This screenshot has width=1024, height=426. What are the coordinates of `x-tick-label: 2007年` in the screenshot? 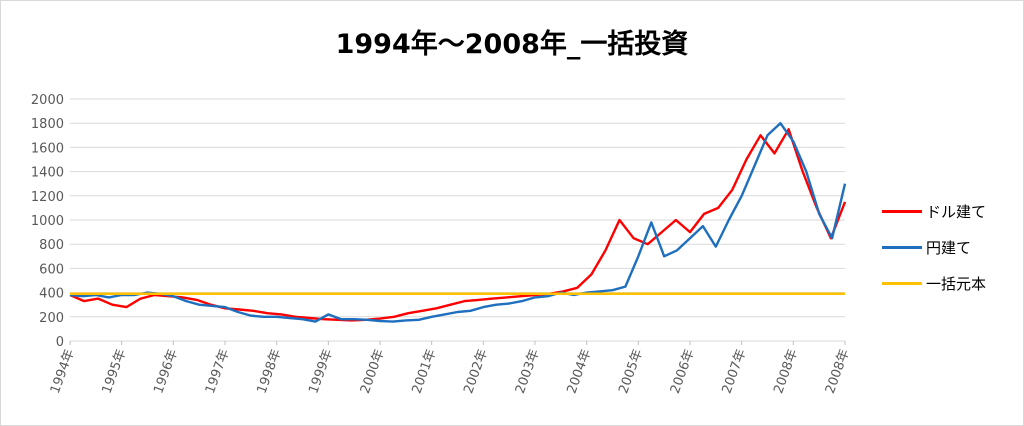 It's located at (735, 371).